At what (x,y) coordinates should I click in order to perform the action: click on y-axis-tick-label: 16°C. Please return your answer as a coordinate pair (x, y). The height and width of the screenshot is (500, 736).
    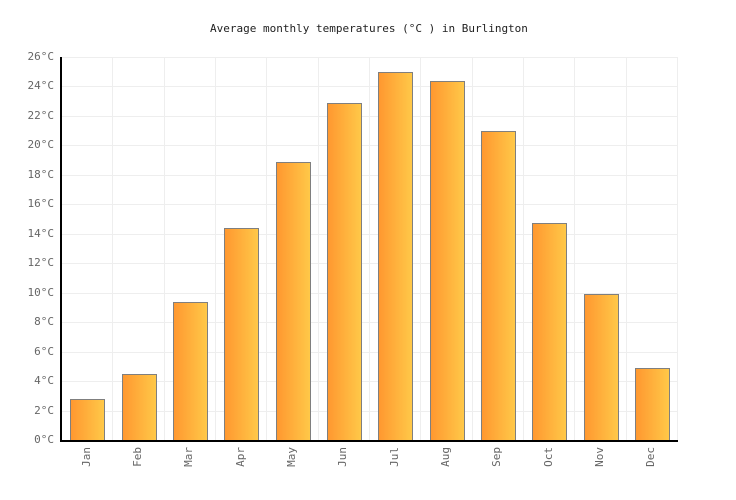
    Looking at the image, I should click on (41, 204).